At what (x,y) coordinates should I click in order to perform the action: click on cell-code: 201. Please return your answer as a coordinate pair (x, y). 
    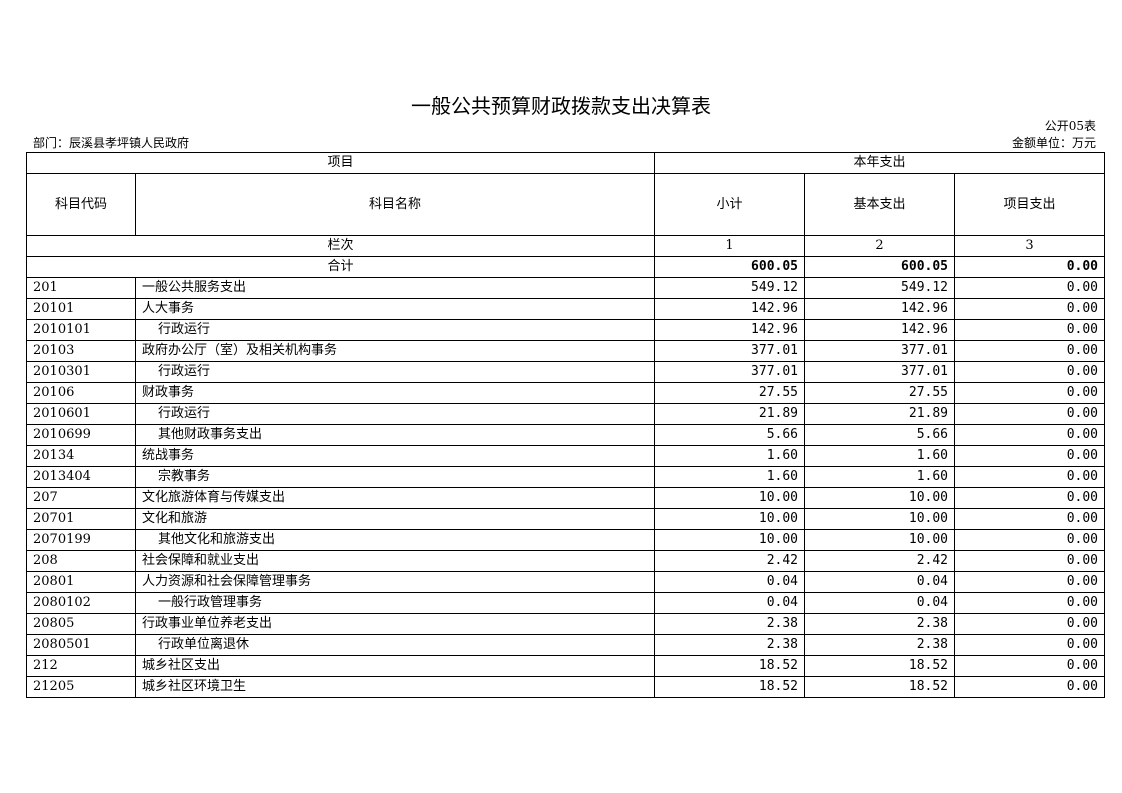
    Looking at the image, I should click on (81, 288).